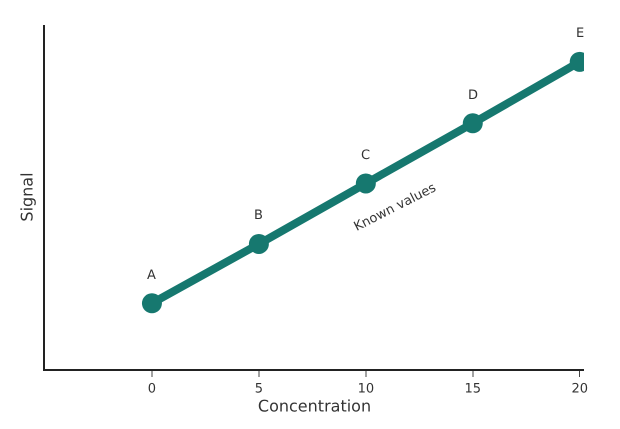  Describe the element at coordinates (151, 275) in the screenshot. I see `annotation: A` at that location.